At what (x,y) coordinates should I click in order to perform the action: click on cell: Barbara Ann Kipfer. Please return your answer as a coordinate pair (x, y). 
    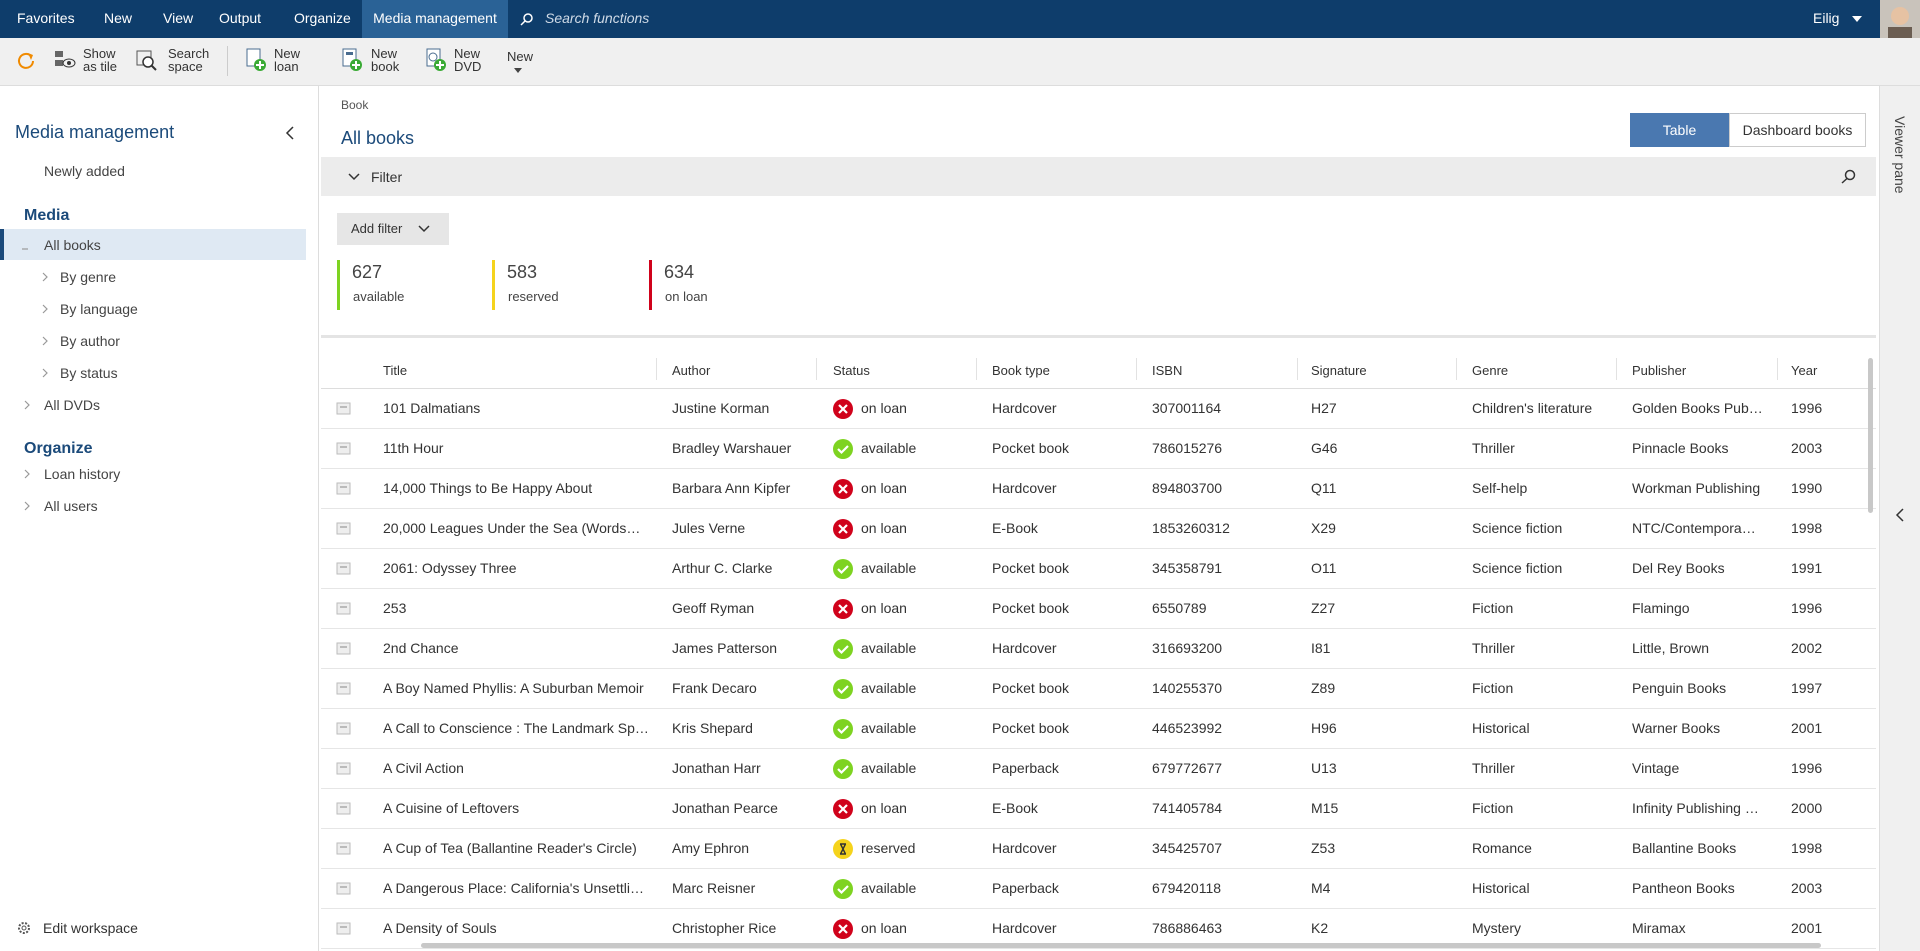
    Looking at the image, I should click on (731, 488).